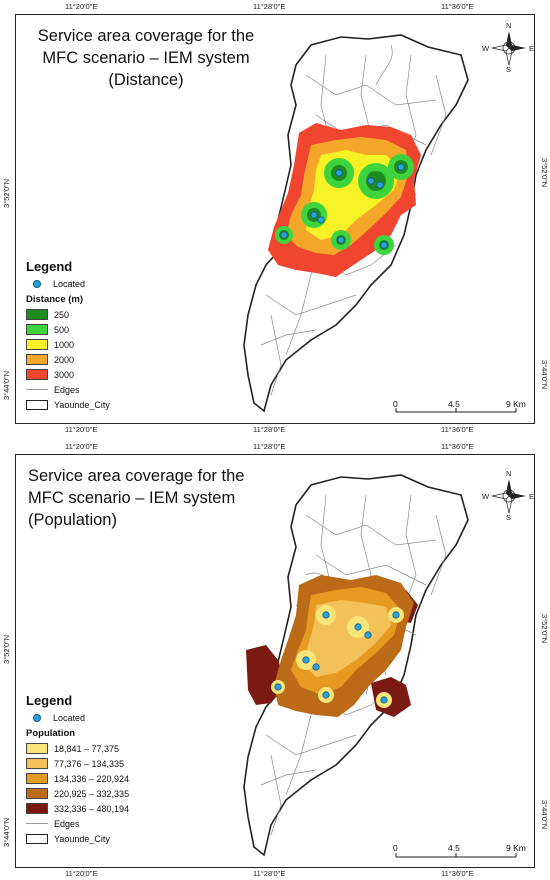  I want to click on legend-class: 220,925 – 332,335, so click(77, 793).